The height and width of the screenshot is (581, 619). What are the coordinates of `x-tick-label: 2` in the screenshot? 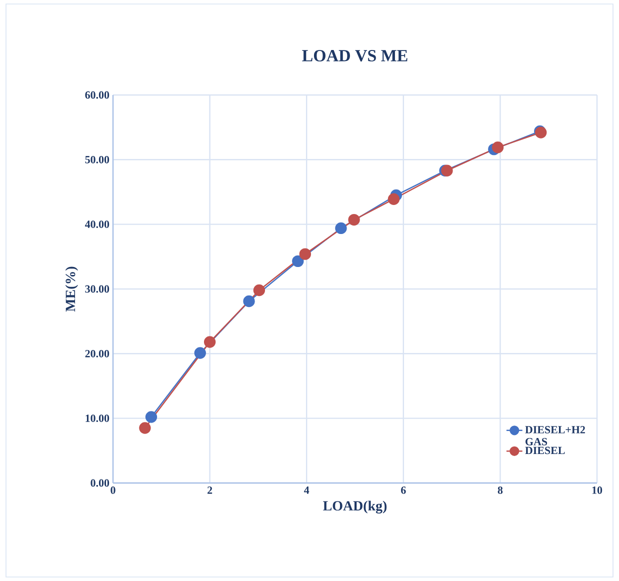 It's located at (210, 490).